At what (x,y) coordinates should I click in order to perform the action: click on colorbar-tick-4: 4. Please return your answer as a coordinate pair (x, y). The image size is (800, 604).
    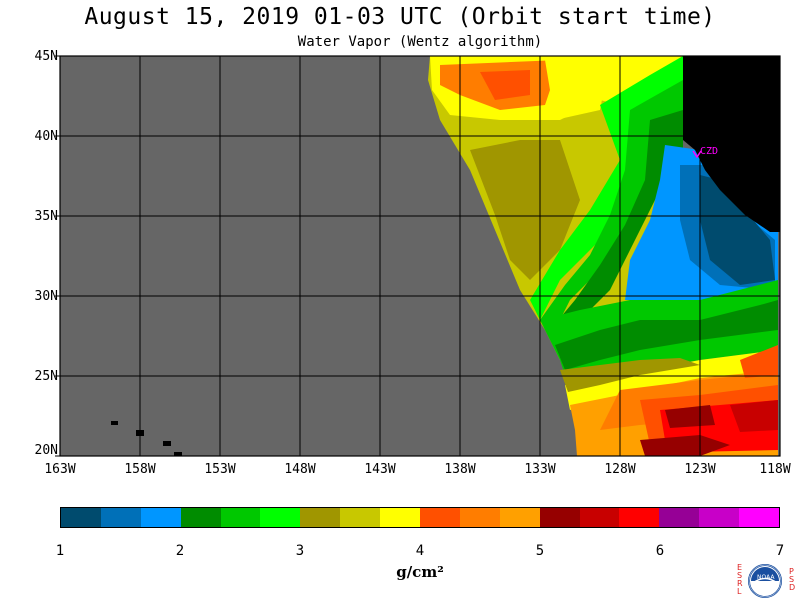
    Looking at the image, I should click on (420, 551).